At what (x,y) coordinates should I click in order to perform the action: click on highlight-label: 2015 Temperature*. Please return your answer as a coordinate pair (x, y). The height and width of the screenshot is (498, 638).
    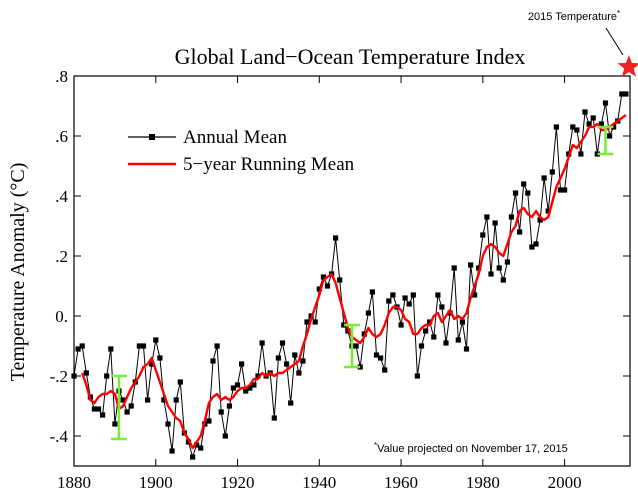
    Looking at the image, I should click on (574, 16).